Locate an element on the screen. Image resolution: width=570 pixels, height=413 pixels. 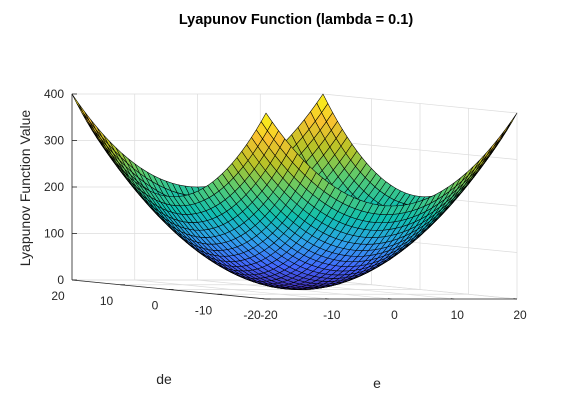
y-tick-label: 0 is located at coordinates (155, 306).